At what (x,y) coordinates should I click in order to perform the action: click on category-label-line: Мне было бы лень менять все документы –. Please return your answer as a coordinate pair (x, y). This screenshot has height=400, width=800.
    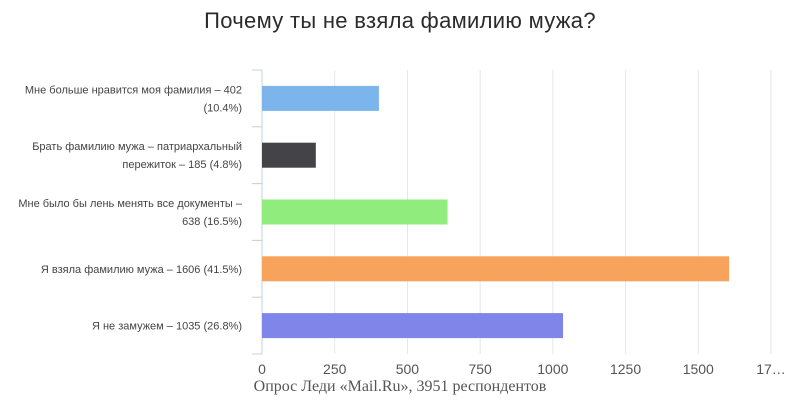
    Looking at the image, I should click on (130, 204).